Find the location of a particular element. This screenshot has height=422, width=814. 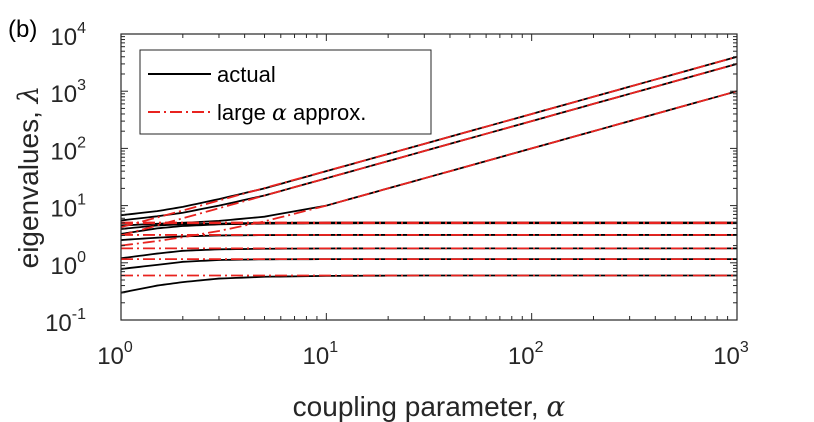

x-tick-label-2: 10² is located at coordinates (526, 354).